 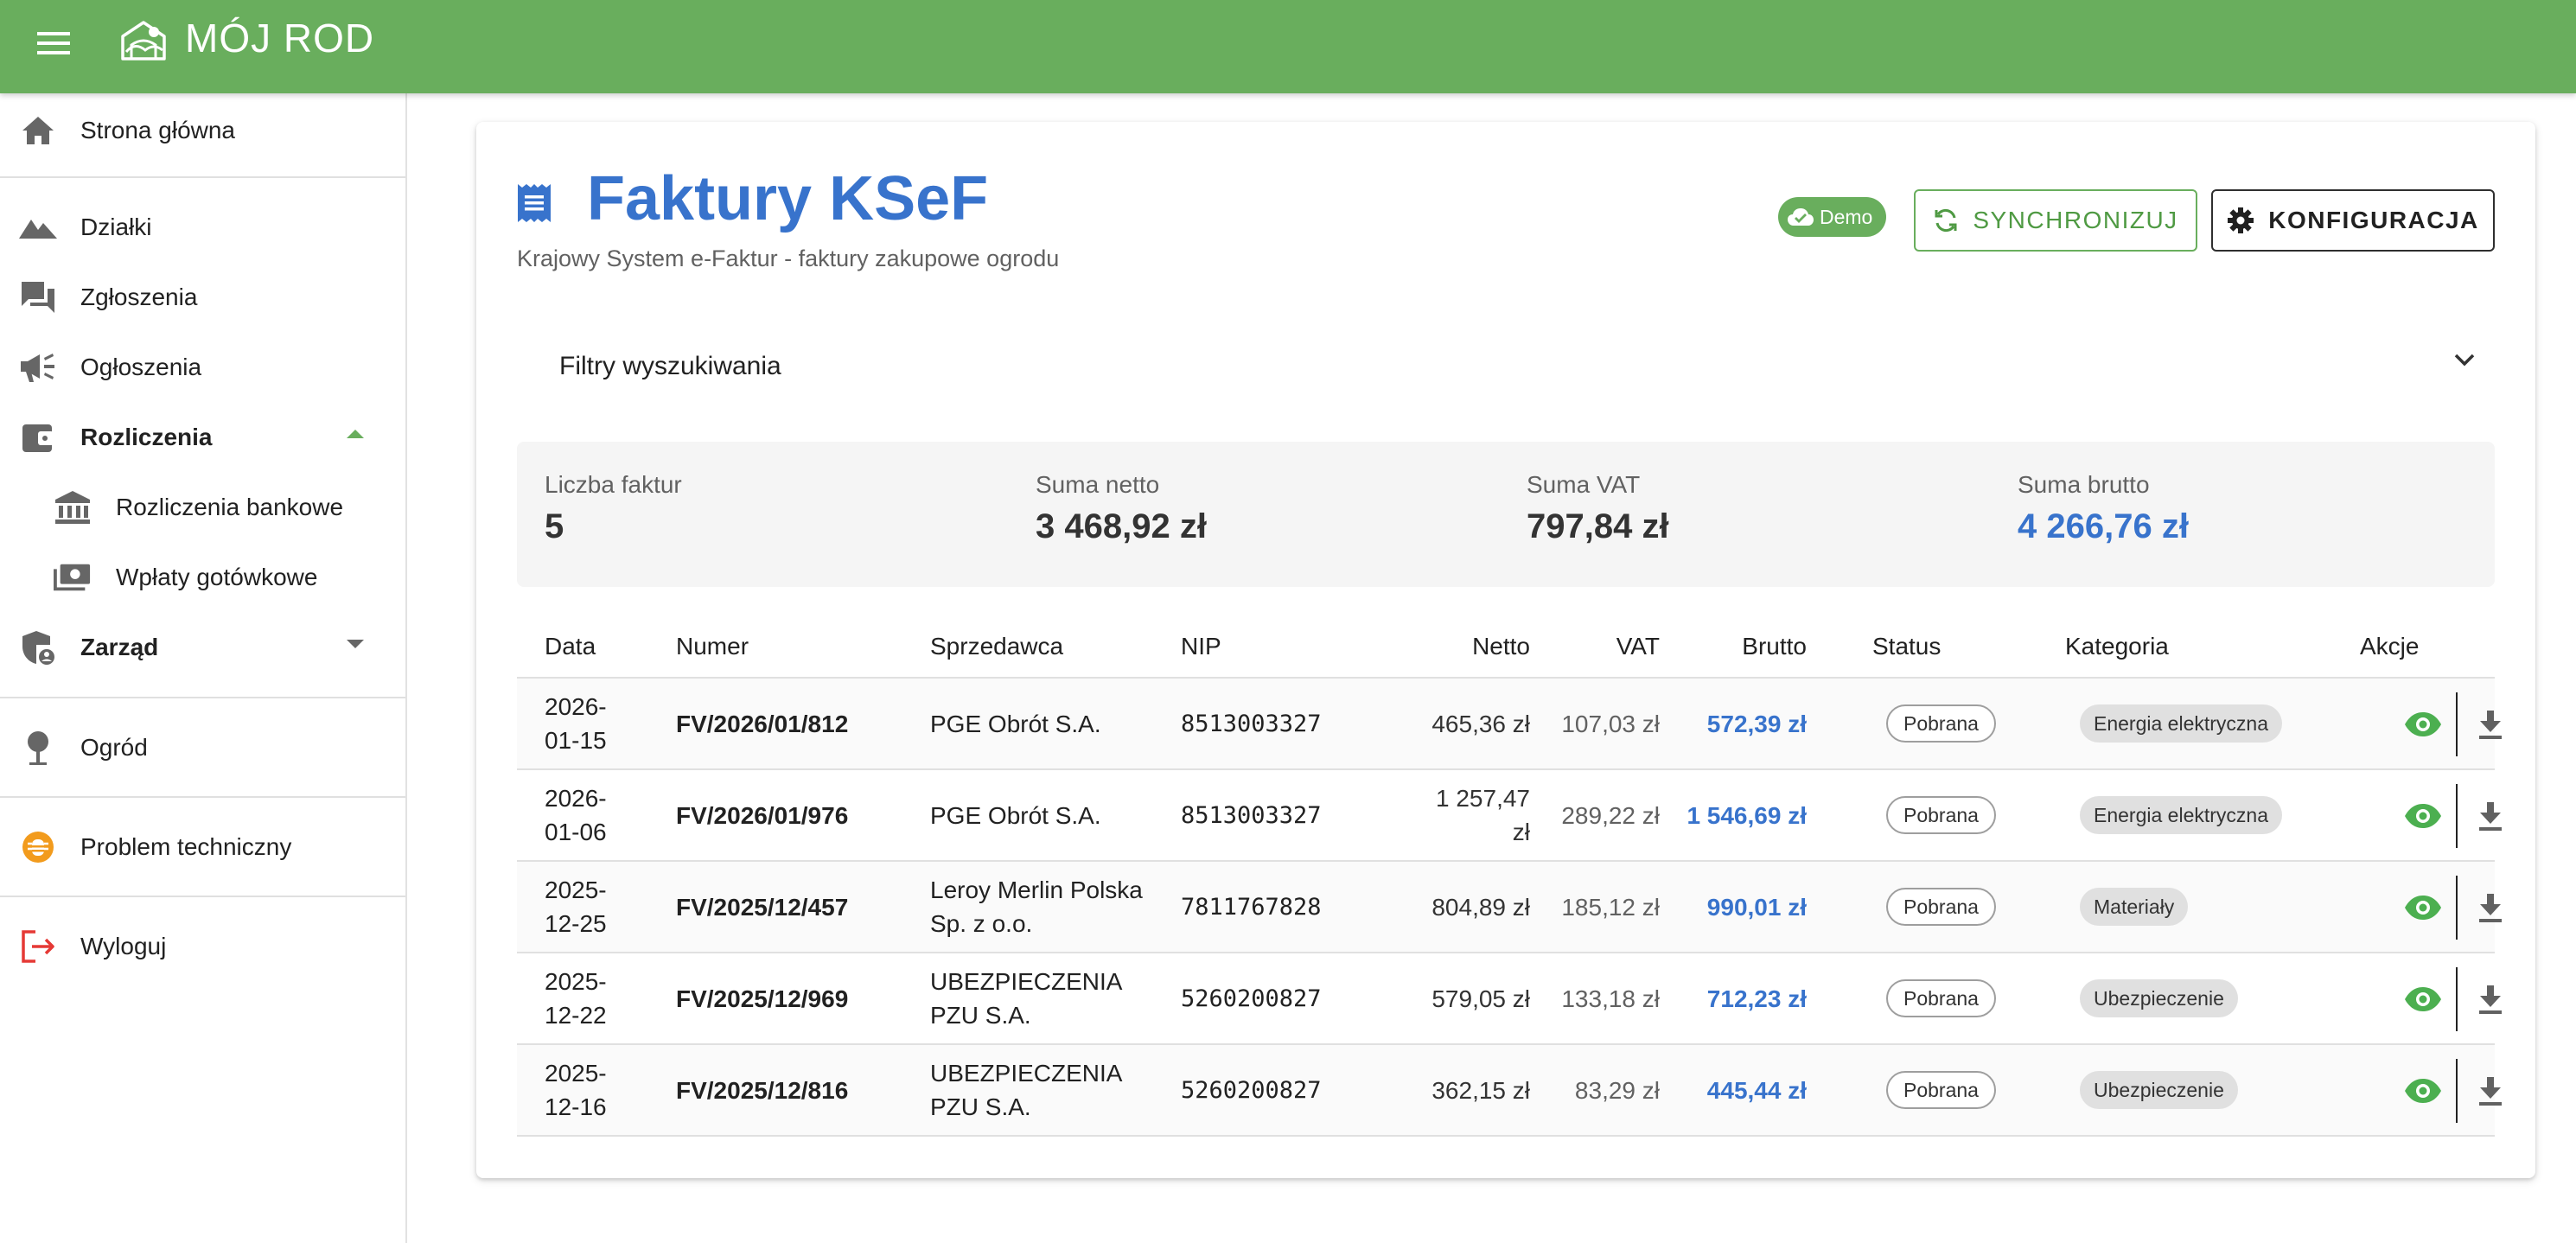 What do you see at coordinates (1756, 999) in the screenshot?
I see `cell-gross: 712,23 zł` at bounding box center [1756, 999].